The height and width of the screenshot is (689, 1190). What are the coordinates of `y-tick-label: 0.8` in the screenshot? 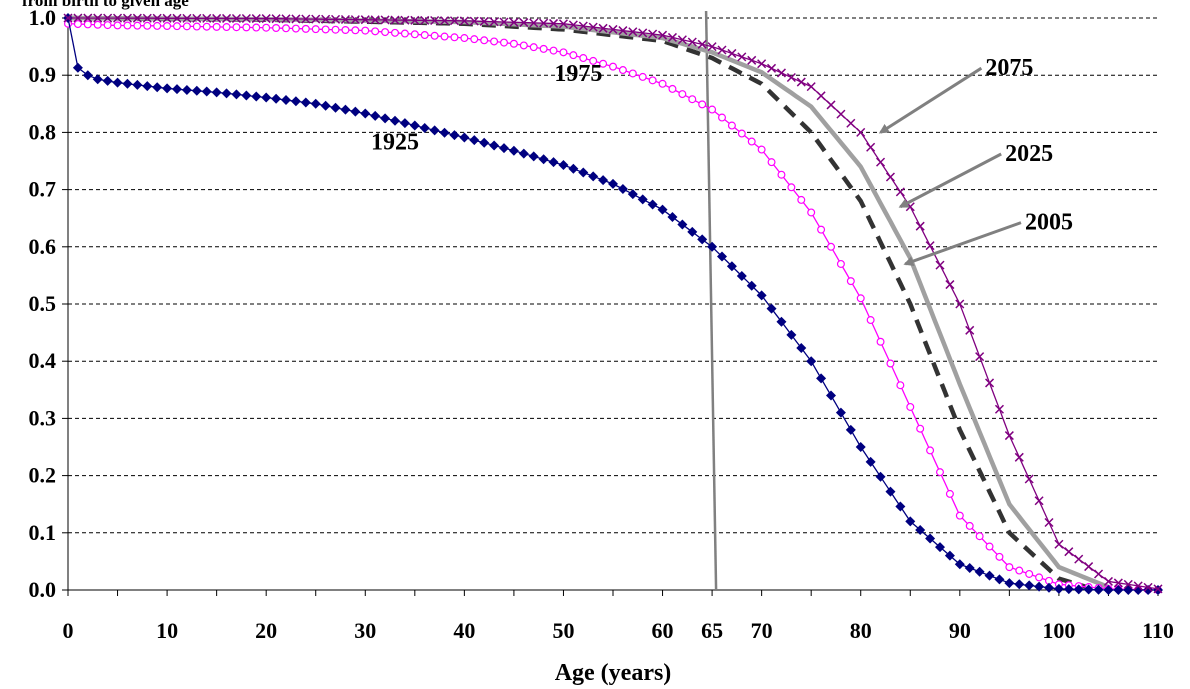 It's located at (43, 131).